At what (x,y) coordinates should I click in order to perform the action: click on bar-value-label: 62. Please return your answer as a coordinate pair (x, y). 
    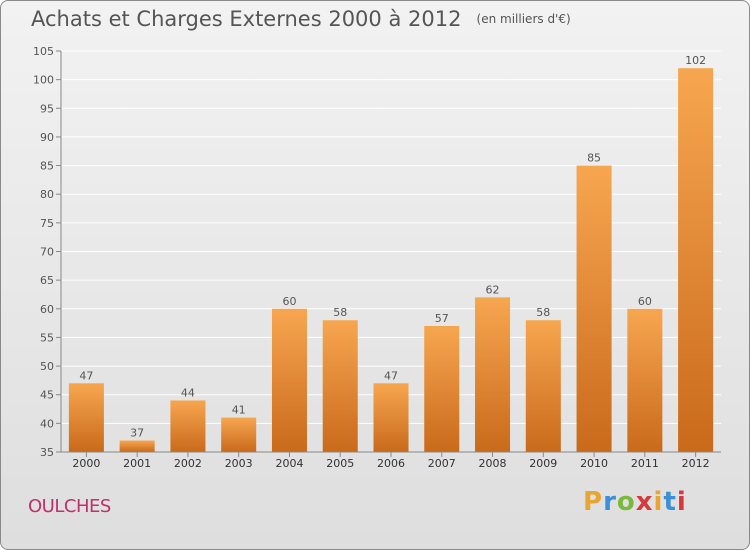
    Looking at the image, I should click on (493, 289).